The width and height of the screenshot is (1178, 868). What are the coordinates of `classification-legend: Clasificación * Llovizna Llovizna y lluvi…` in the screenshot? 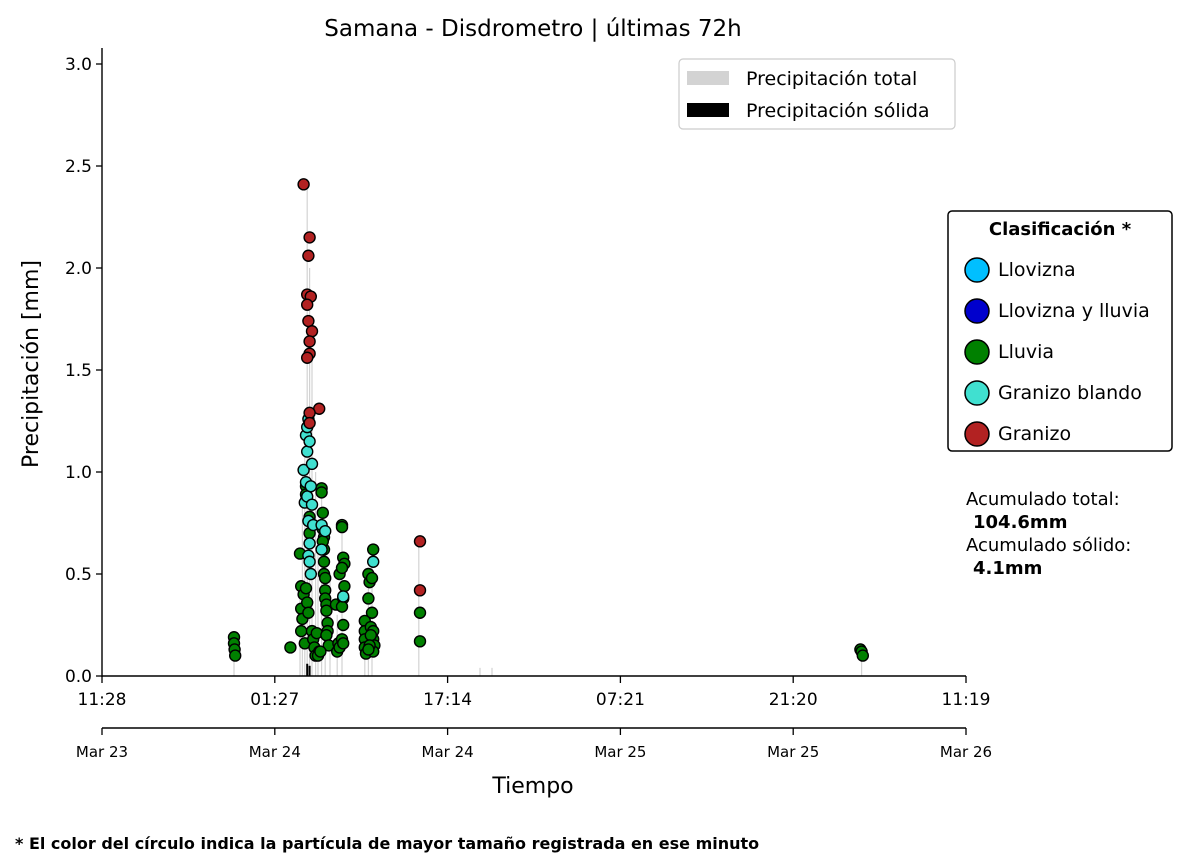 It's located at (1060, 331).